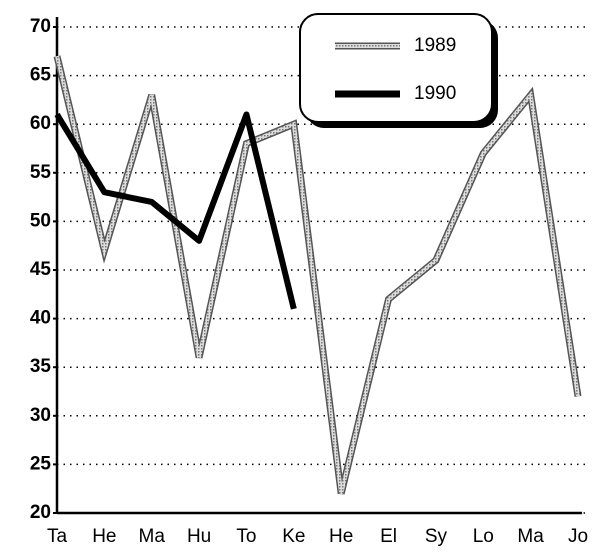  I want to click on y-tick-label: 20, so click(40, 512).